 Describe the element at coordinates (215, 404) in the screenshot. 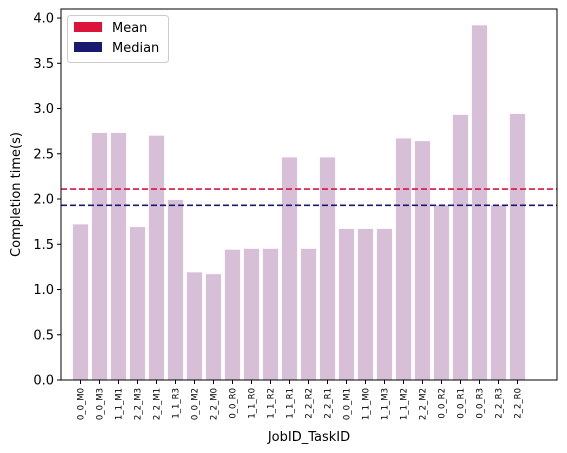

I see `x-tick-label: 2_2_M0` at that location.